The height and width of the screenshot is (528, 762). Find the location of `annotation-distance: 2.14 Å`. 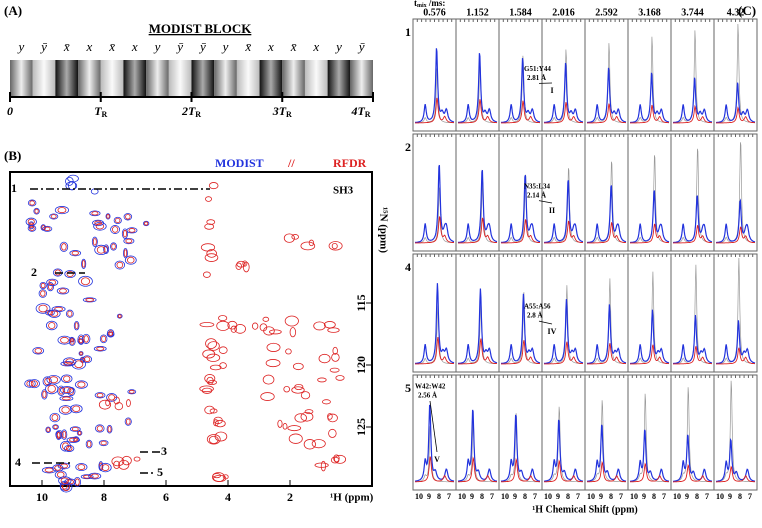

annotation-distance: 2.14 Å is located at coordinates (536, 195).